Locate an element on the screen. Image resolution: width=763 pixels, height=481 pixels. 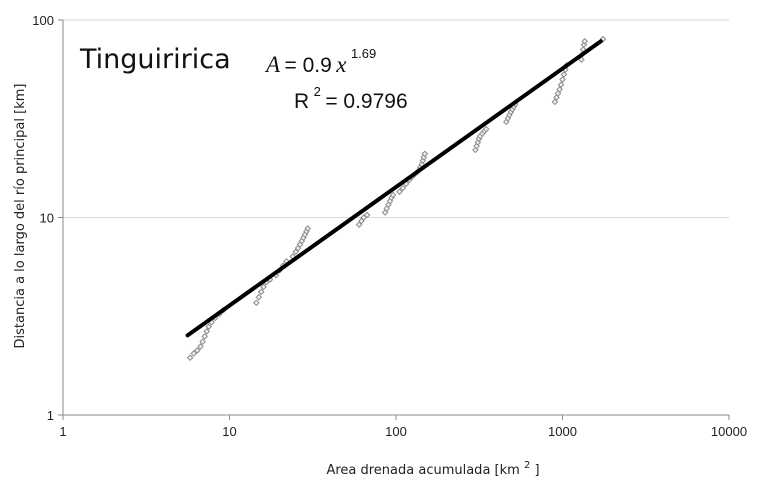
x-axis-title: Area drenada acumulada [km 2 ] is located at coordinates (432, 467).